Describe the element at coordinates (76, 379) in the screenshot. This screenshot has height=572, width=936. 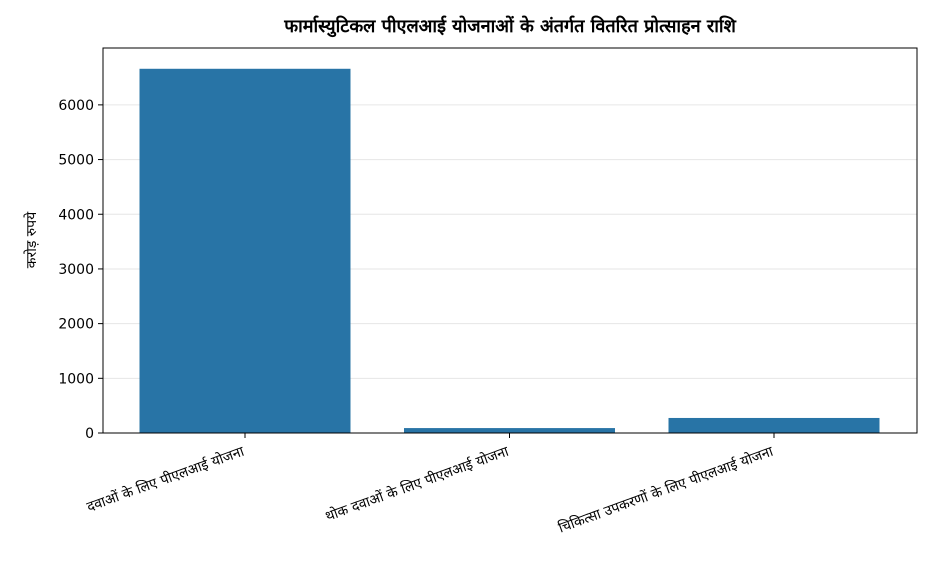
I see `y-tick-label: 1000` at that location.